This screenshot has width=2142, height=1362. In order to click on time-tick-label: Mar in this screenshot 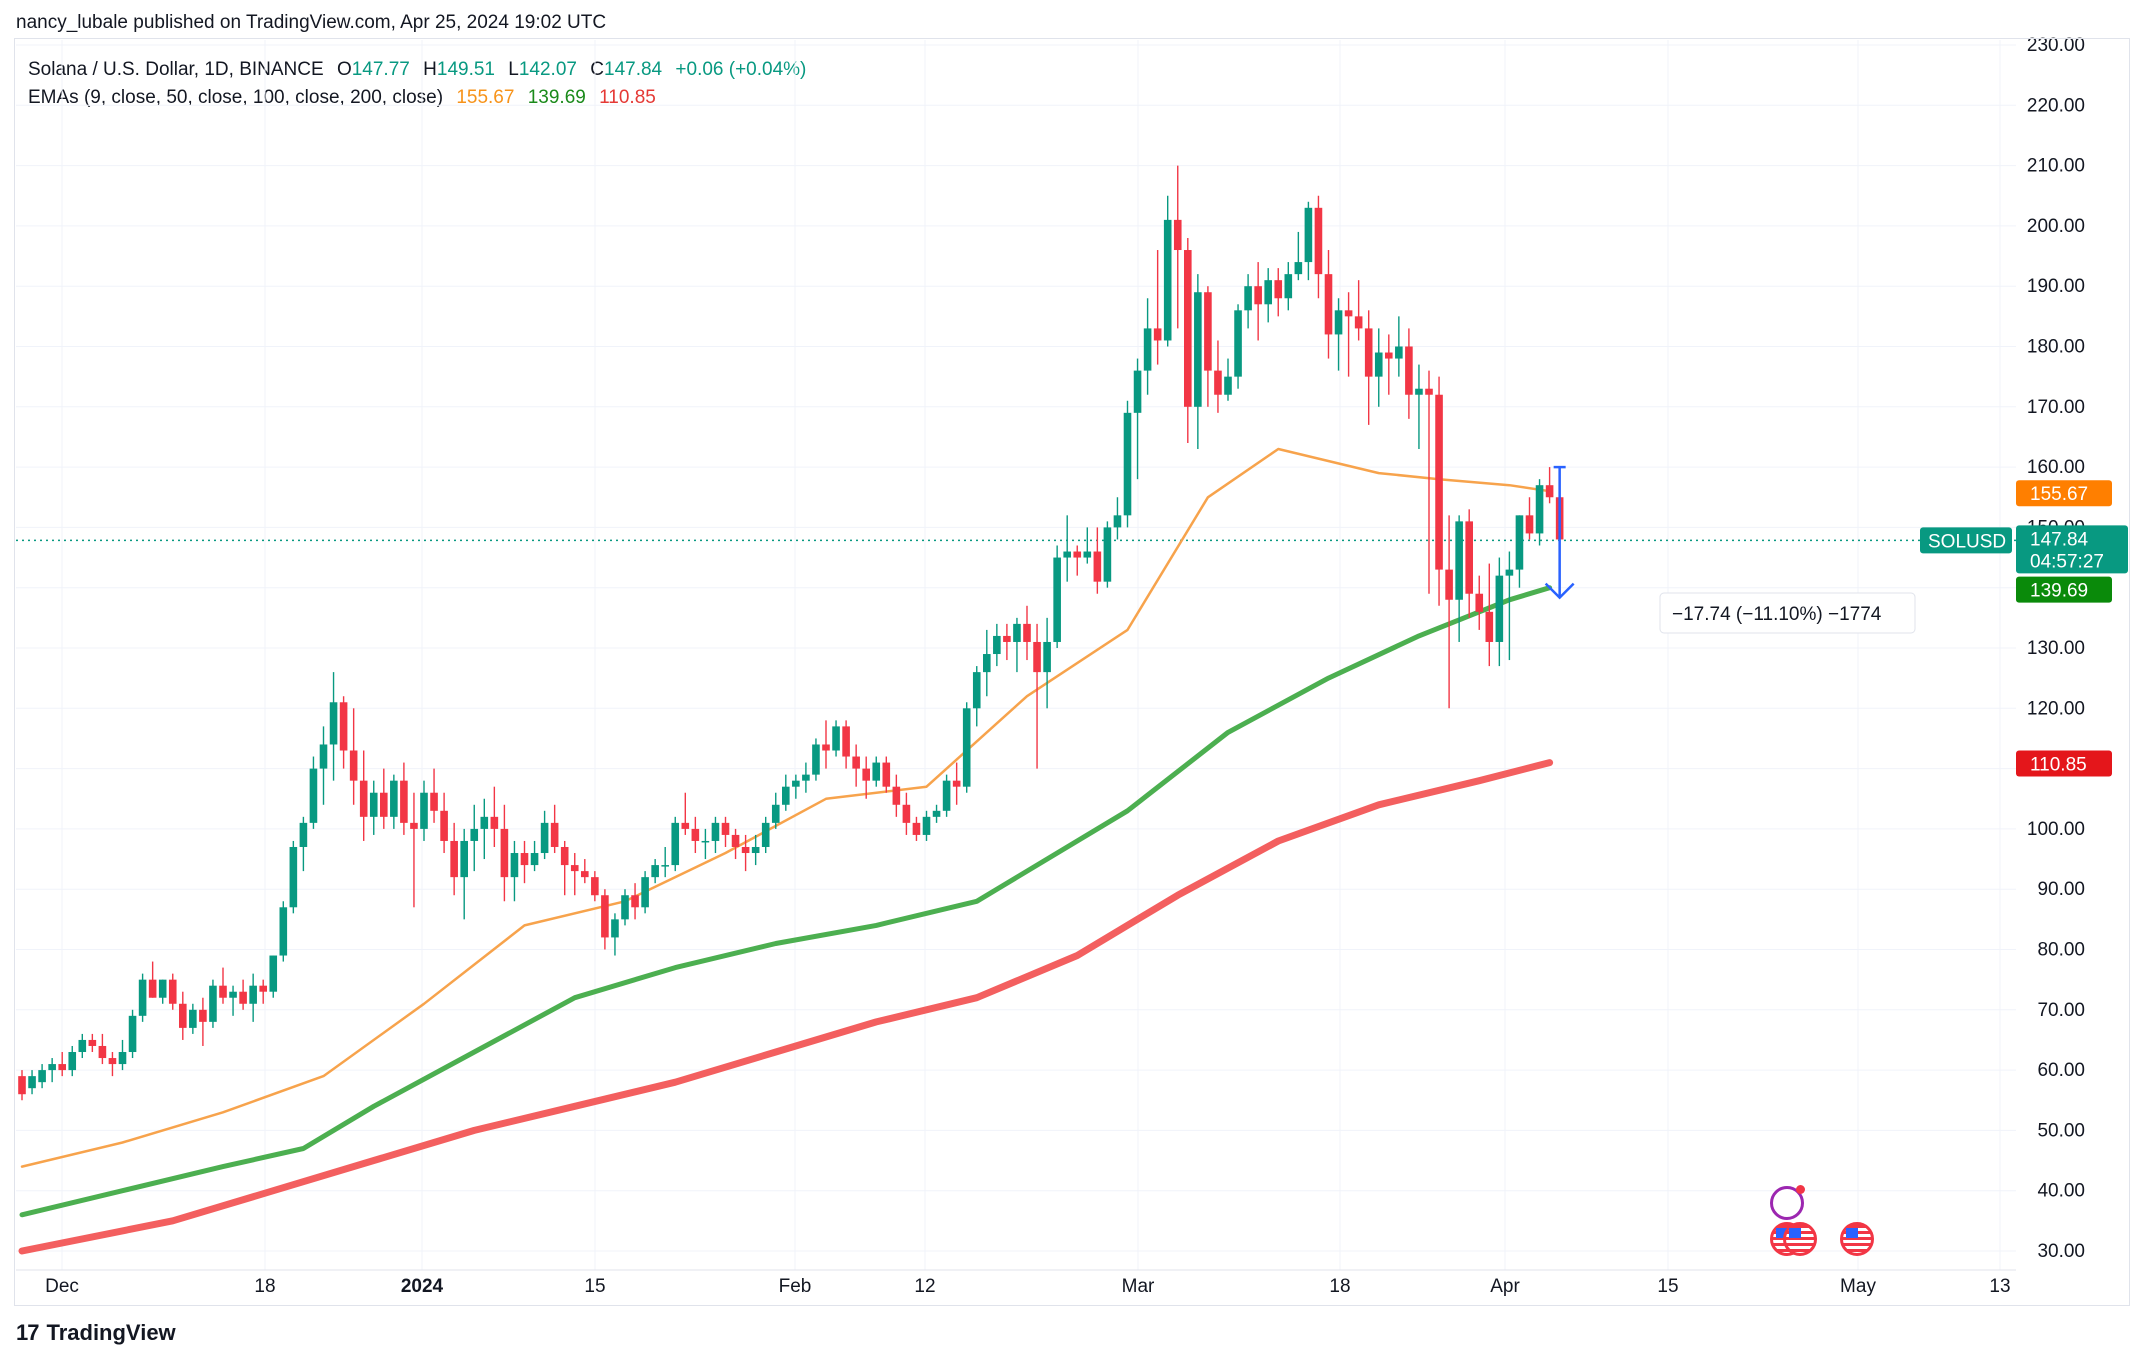, I will do `click(1138, 1286)`.